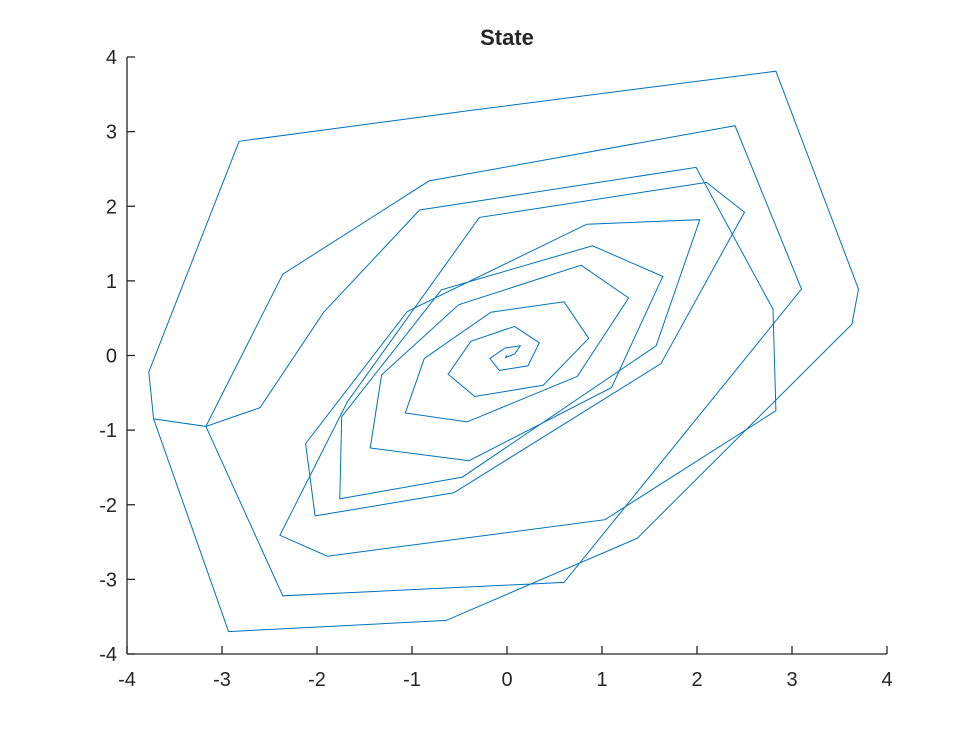 This screenshot has height=740, width=980. What do you see at coordinates (222, 680) in the screenshot?
I see `x-tick-label: -3` at bounding box center [222, 680].